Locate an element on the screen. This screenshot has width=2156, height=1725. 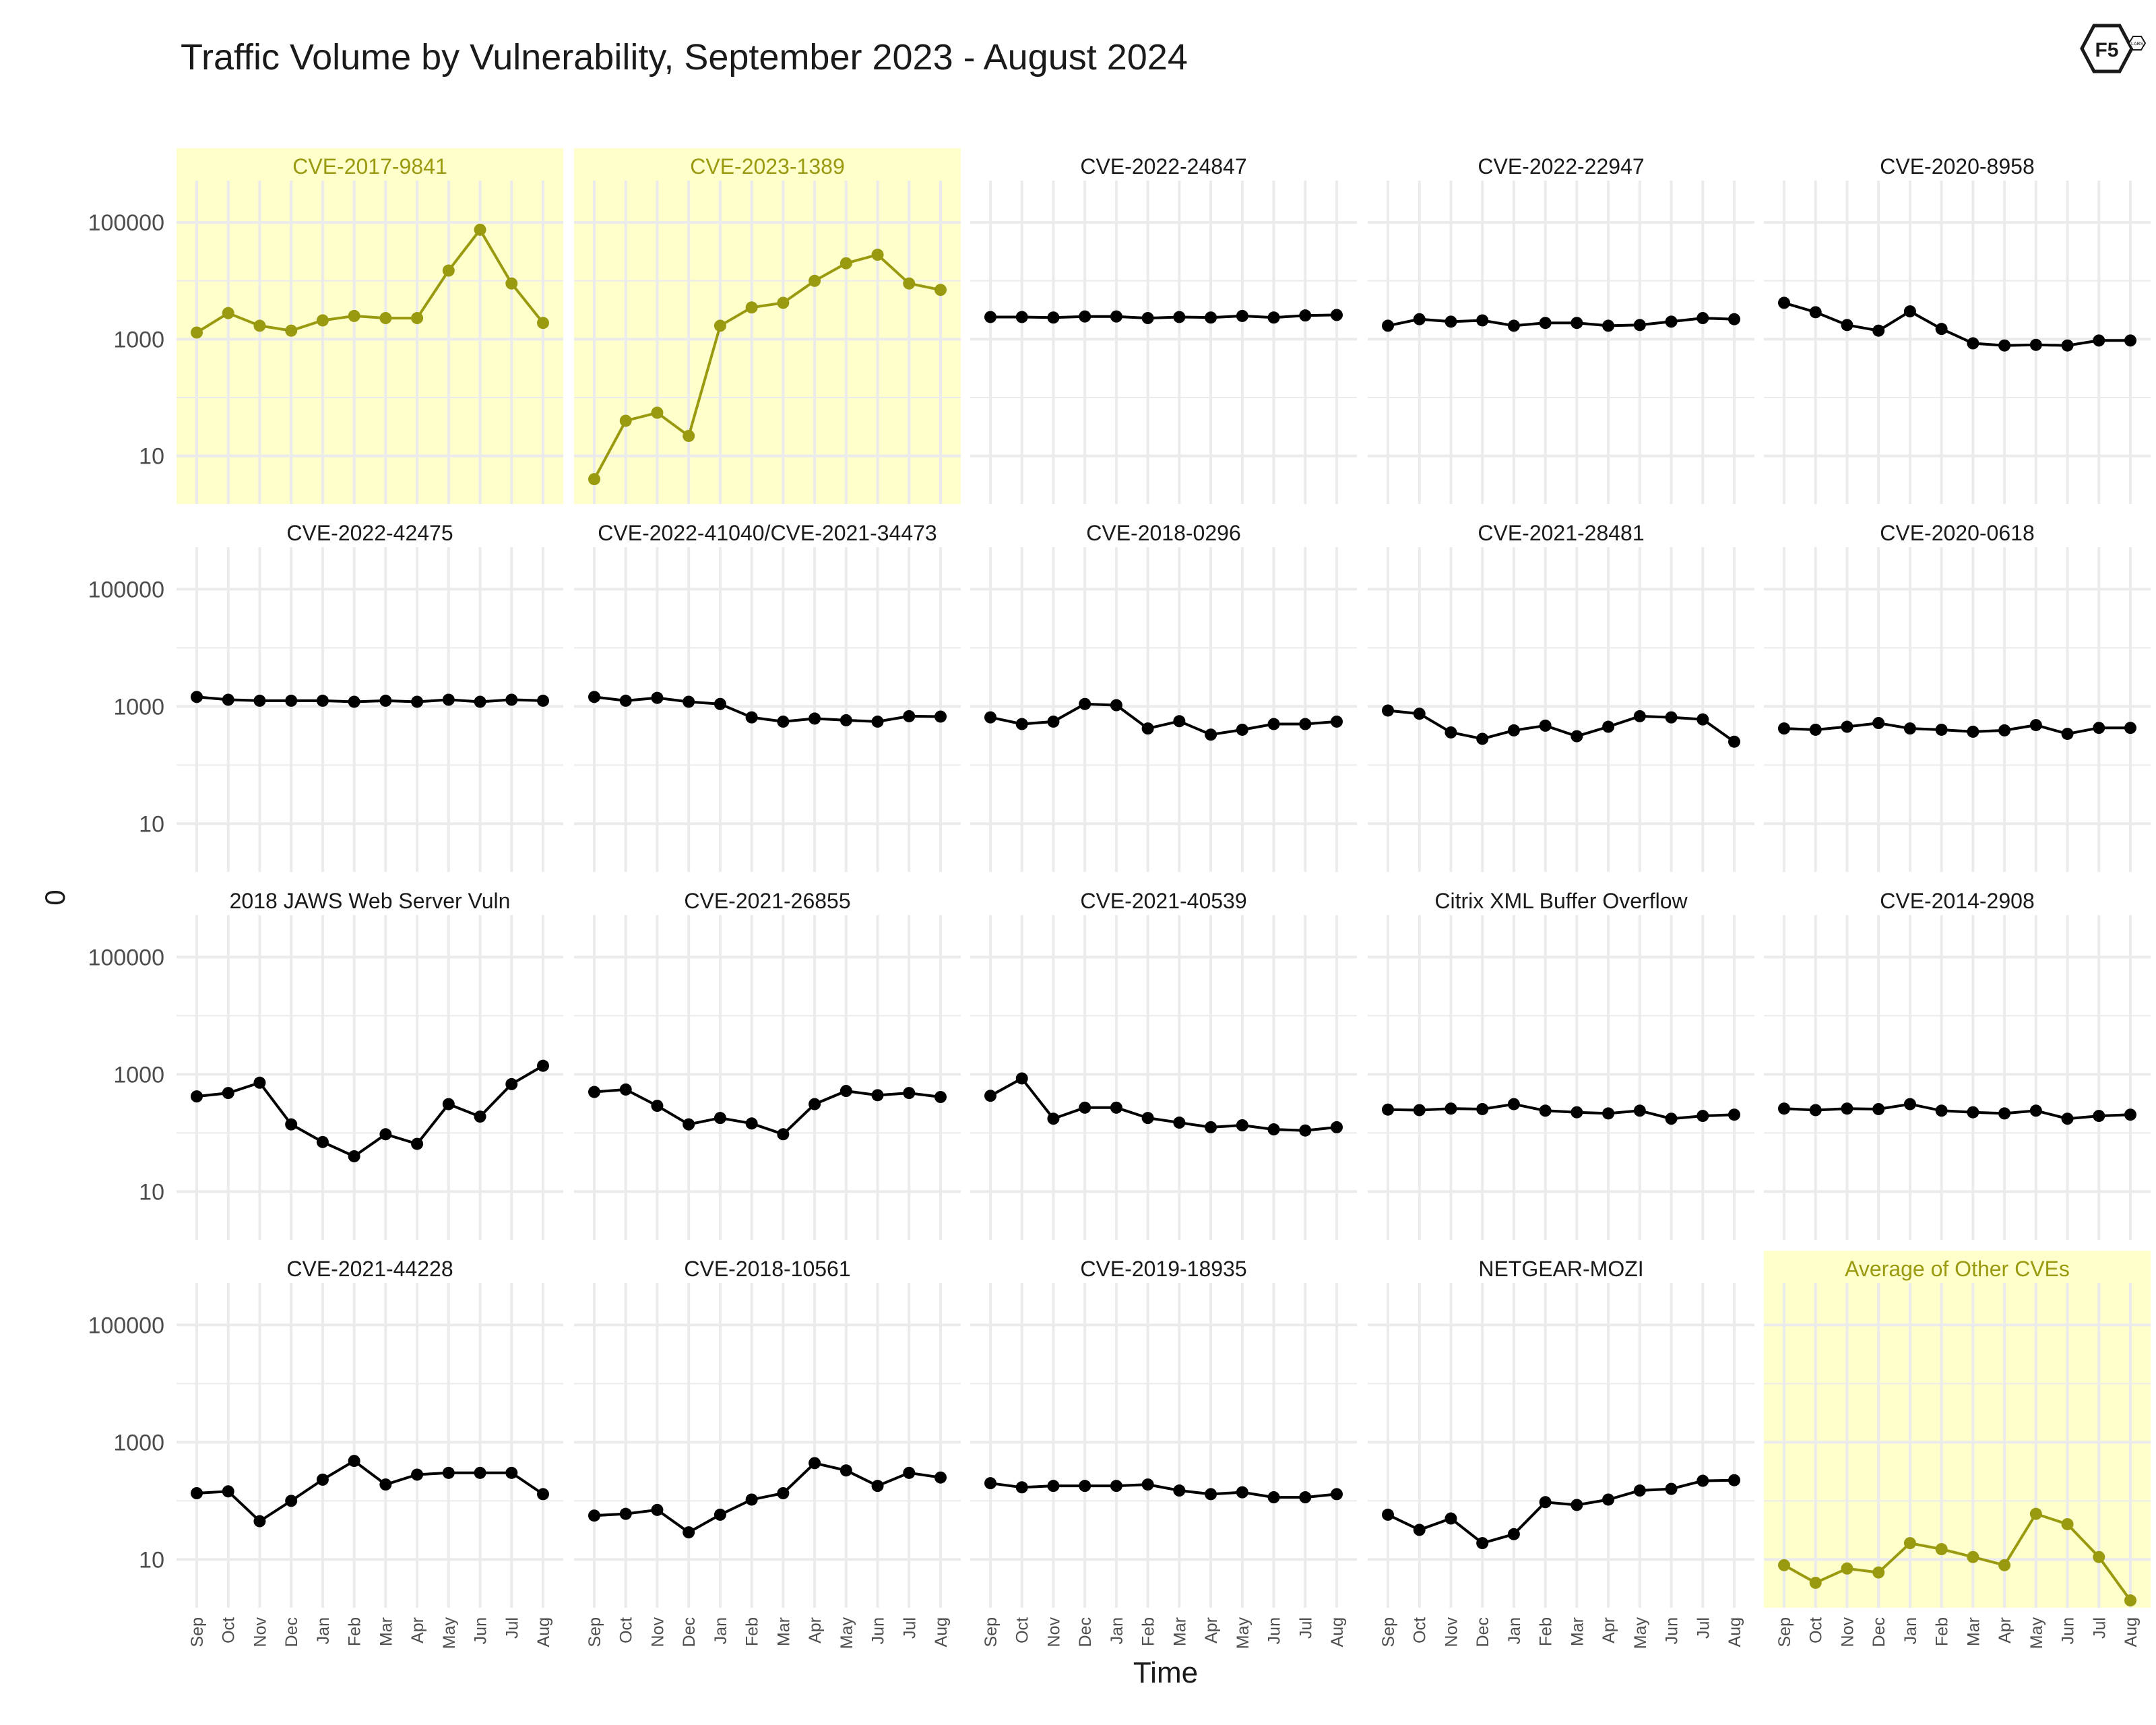
panel: Citrix XML Buffer Overflow is located at coordinates (1561, 1064).